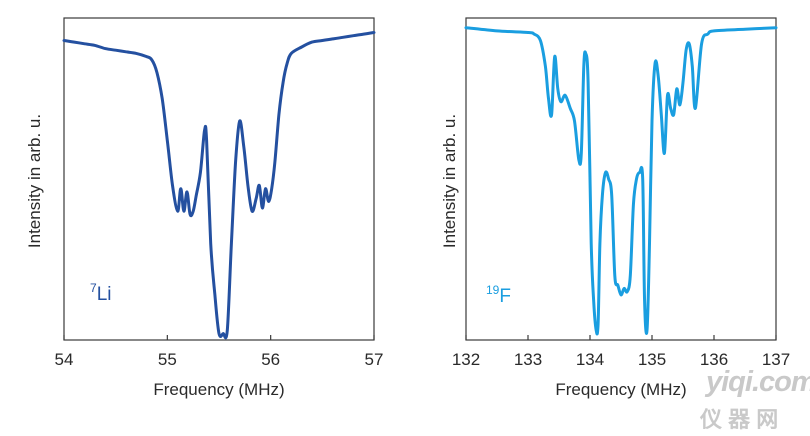  Describe the element at coordinates (270, 359) in the screenshot. I see `x-tick-label: 56` at that location.